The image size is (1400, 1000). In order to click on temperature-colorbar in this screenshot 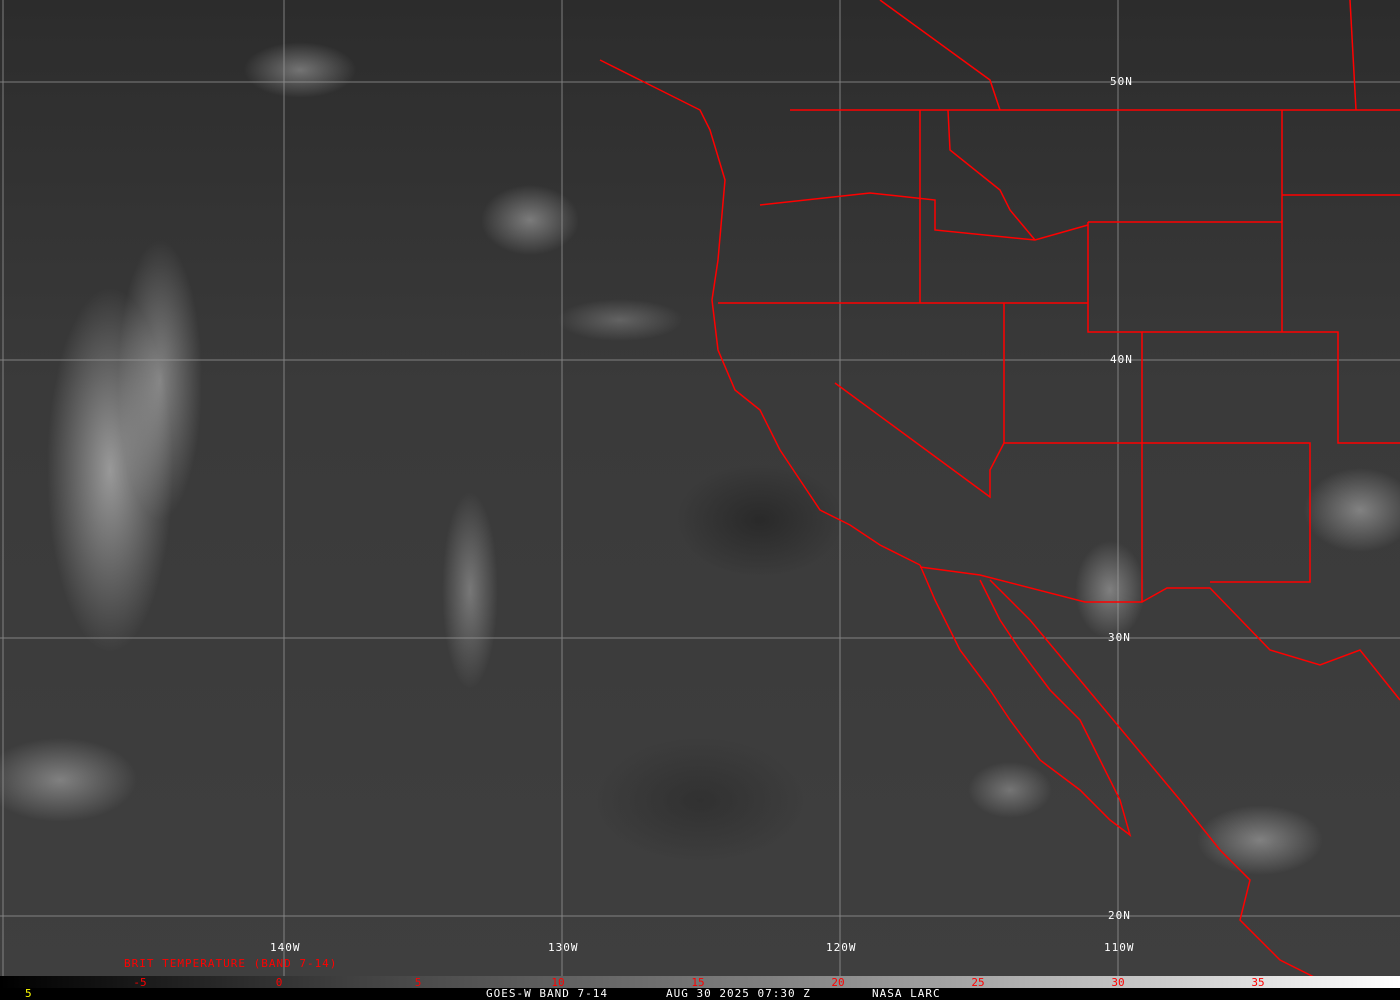, I will do `click(700, 982)`.